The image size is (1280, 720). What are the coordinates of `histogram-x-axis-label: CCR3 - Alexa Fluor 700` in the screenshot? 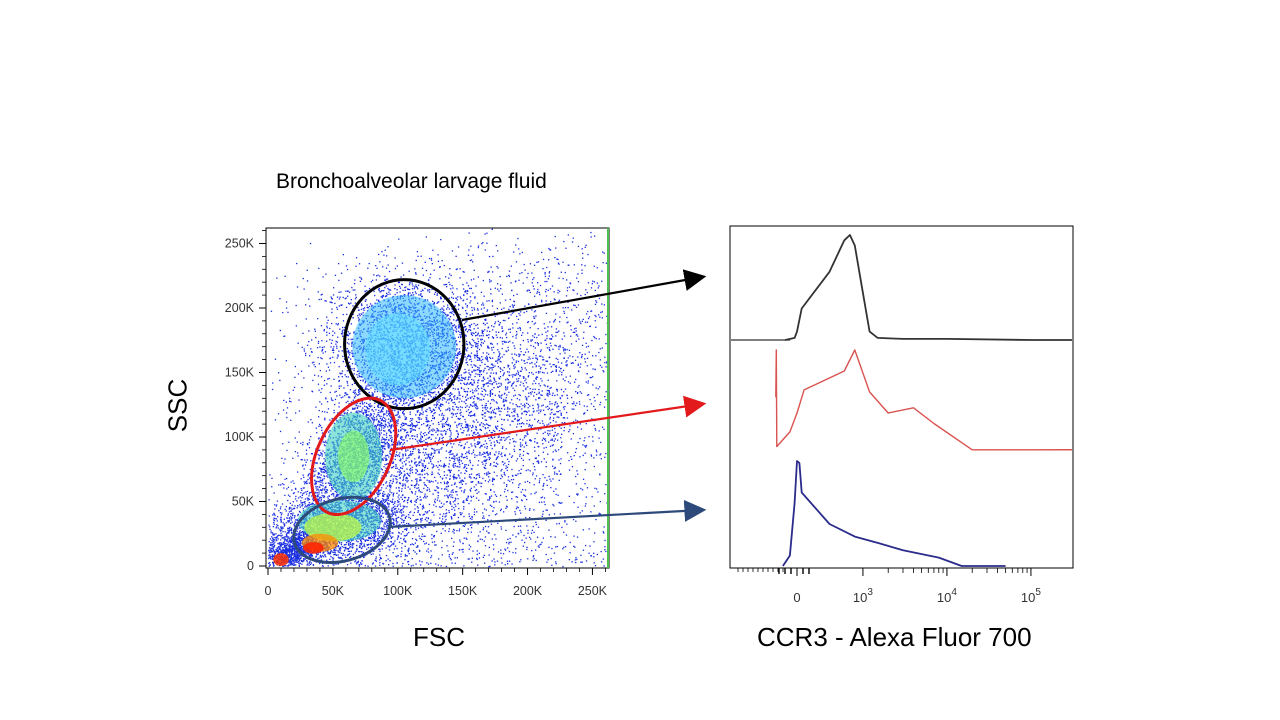 It's located at (894, 637).